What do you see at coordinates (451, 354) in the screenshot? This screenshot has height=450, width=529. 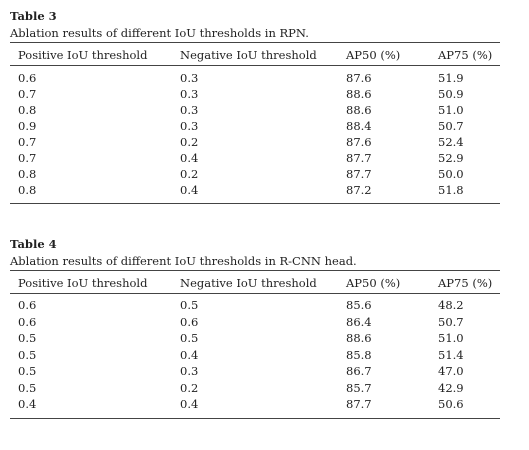 I see `table-cell: 51.4` at bounding box center [451, 354].